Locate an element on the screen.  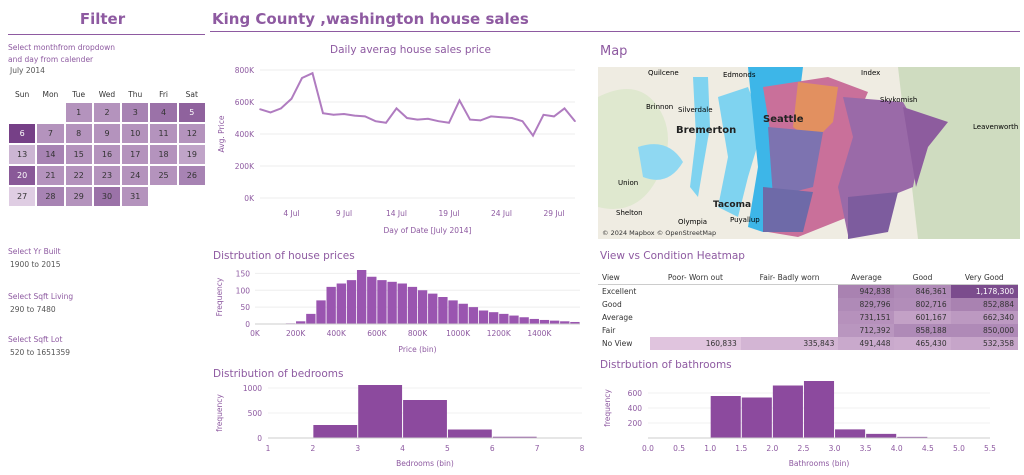
heatmap-cell: 662,340 is located at coordinates (984, 317).